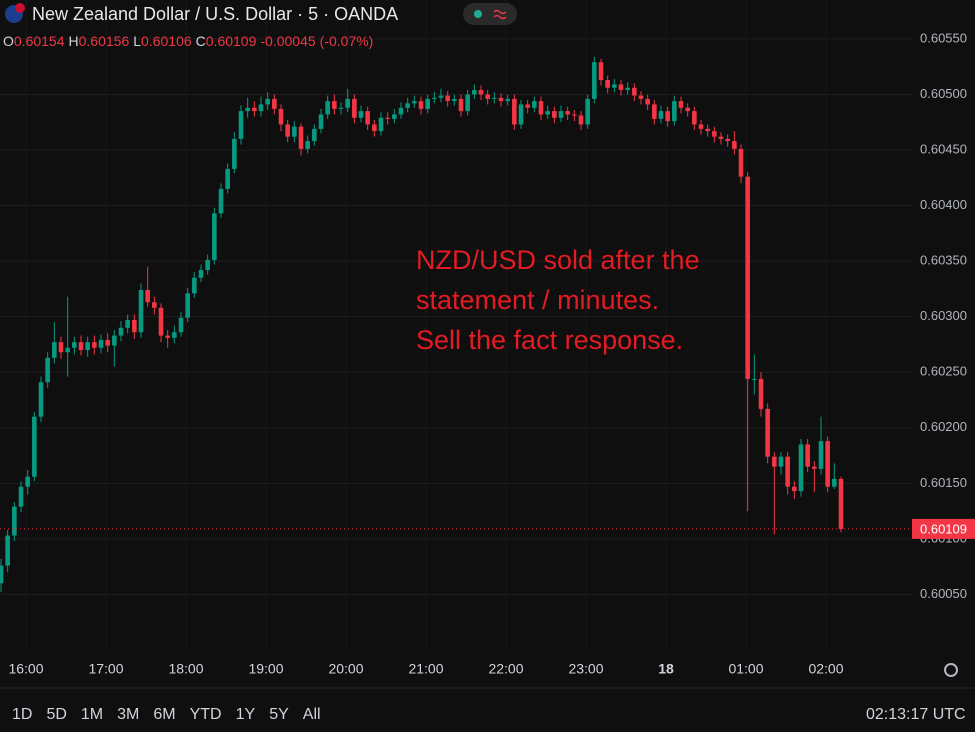 This screenshot has width=975, height=732. Describe the element at coordinates (825, 669) in the screenshot. I see `x-tick-label: 02:00` at that location.